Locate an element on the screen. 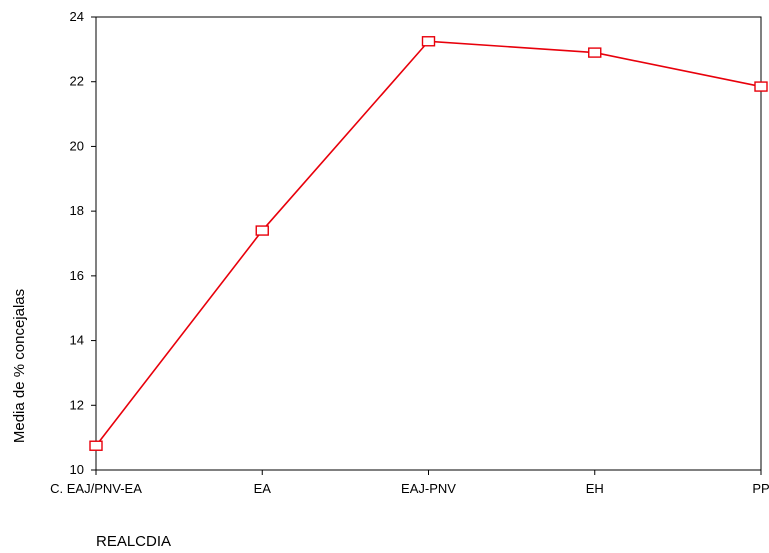  x-axis-title: REALCDIA is located at coordinates (133, 540).